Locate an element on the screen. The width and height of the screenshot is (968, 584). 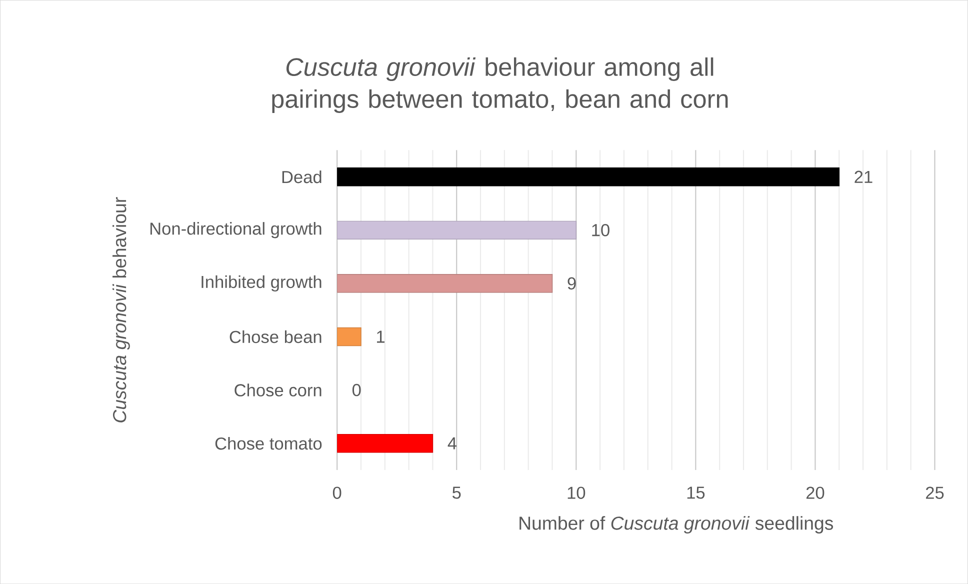
x-tick-label: 0 is located at coordinates (337, 492).